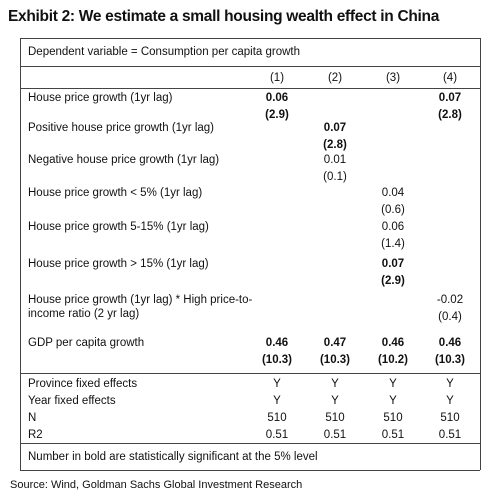  What do you see at coordinates (335, 160) in the screenshot?
I see `coefficient: 0.01` at bounding box center [335, 160].